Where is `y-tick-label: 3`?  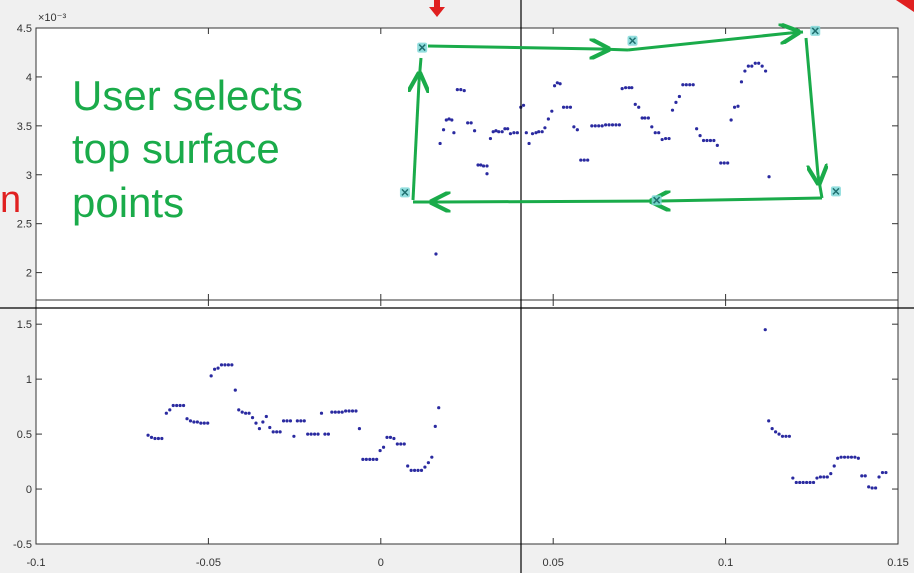 y-tick-label: 3 is located at coordinates (29, 176).